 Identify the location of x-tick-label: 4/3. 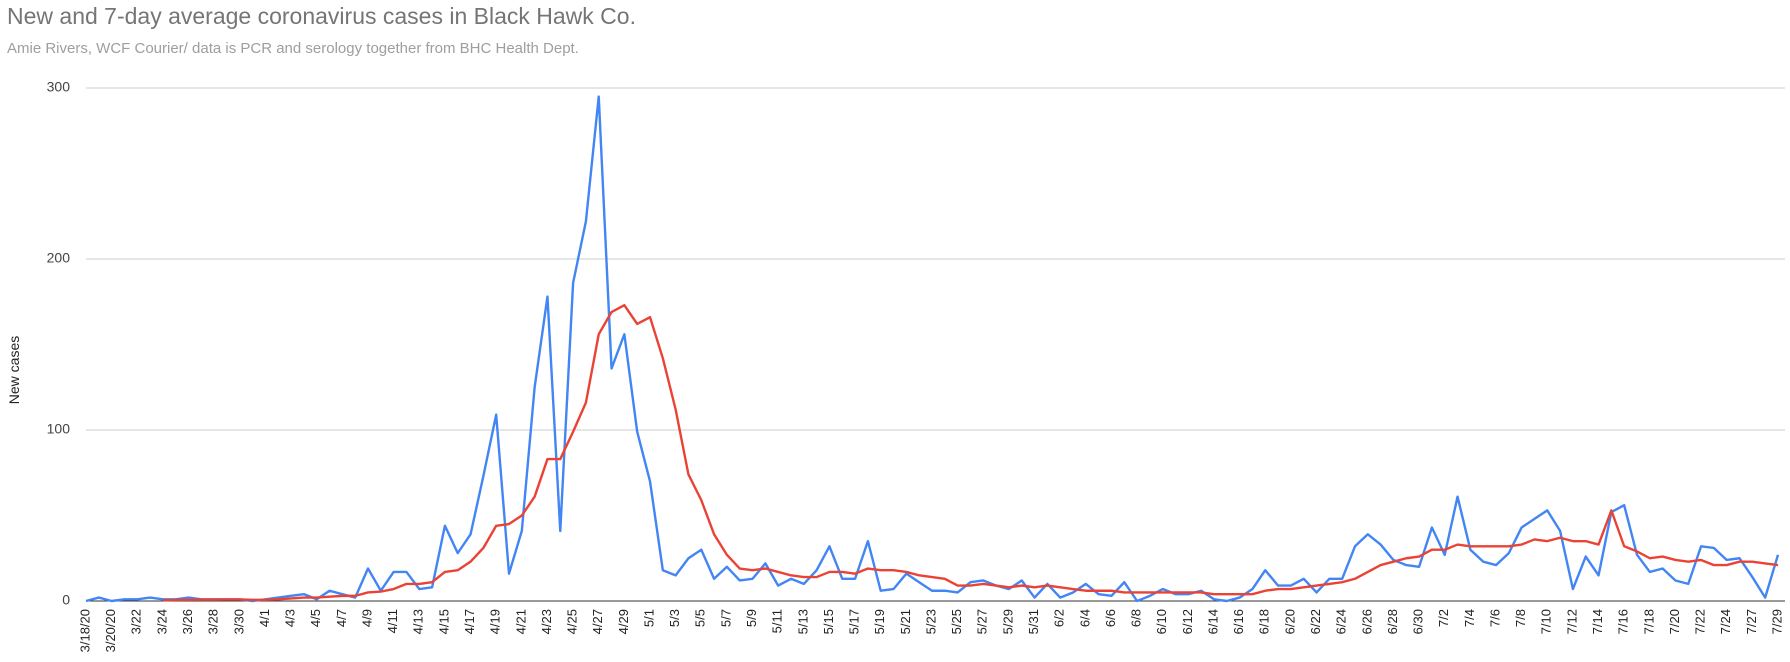
(290, 618).